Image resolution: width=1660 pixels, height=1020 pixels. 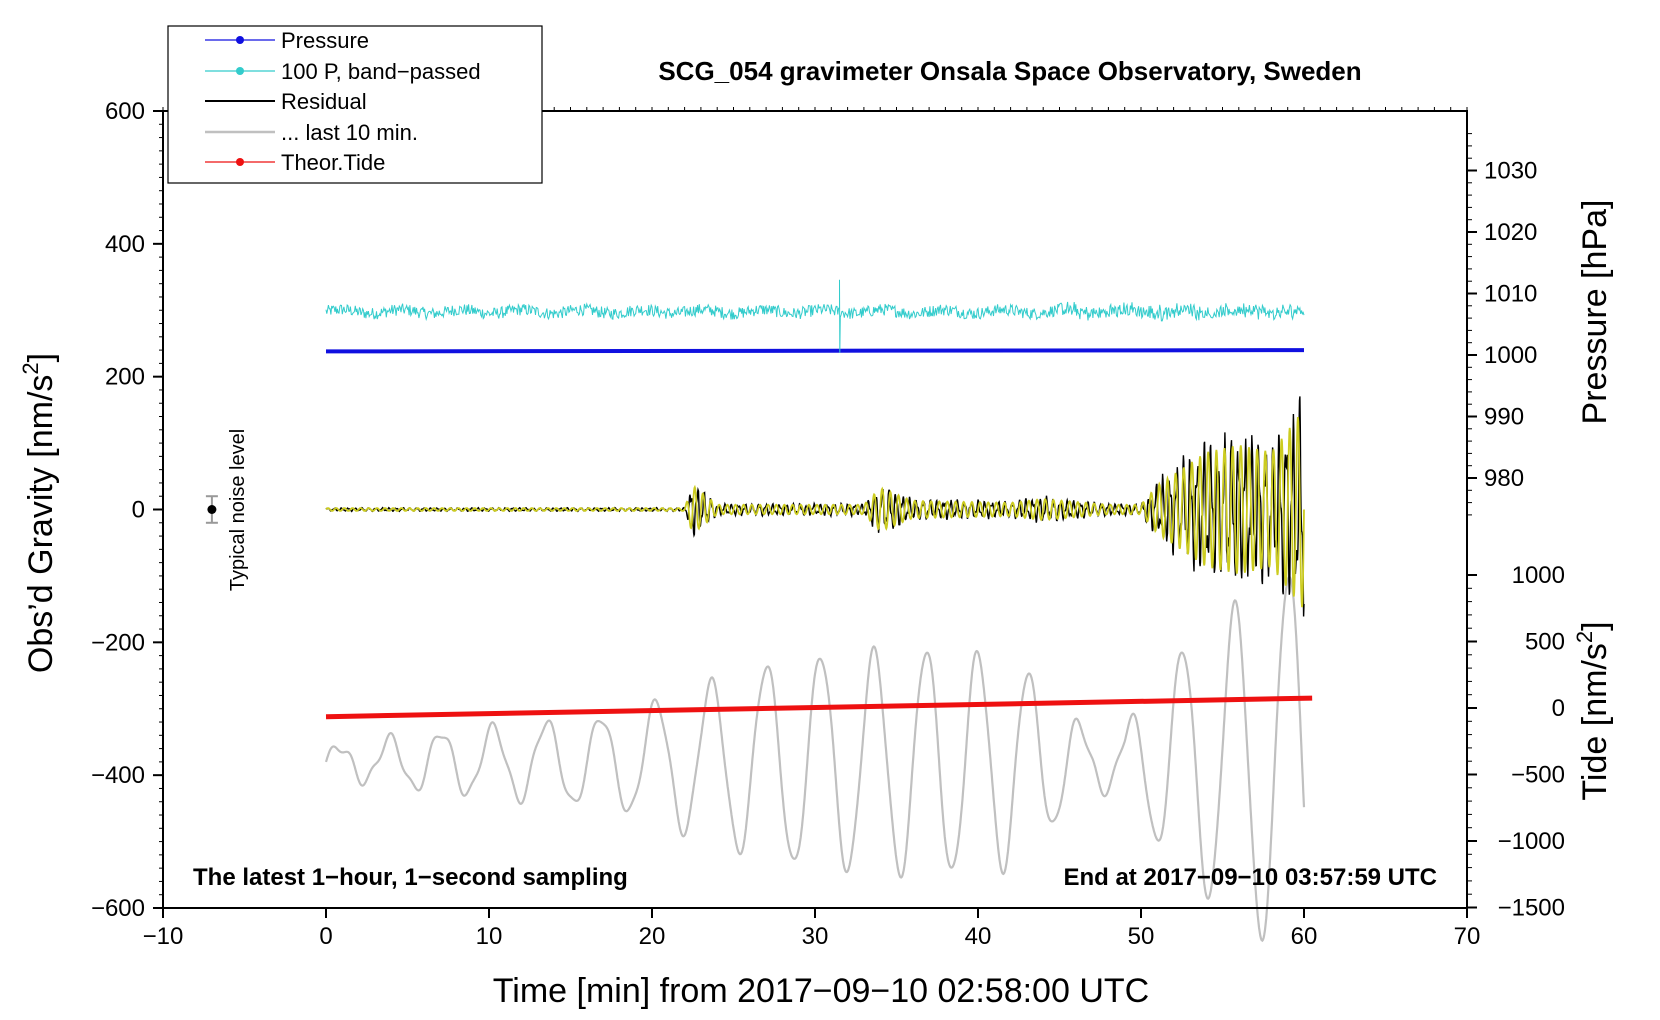 What do you see at coordinates (1467, 936) in the screenshot?
I see `x-tick-label: 70` at bounding box center [1467, 936].